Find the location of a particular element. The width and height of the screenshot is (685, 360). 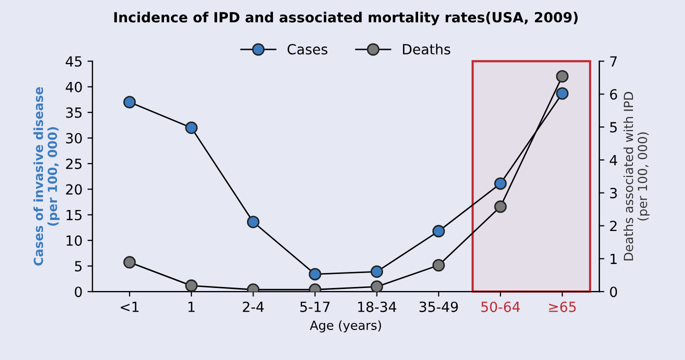

y-tick-label: 0 is located at coordinates (78, 292).